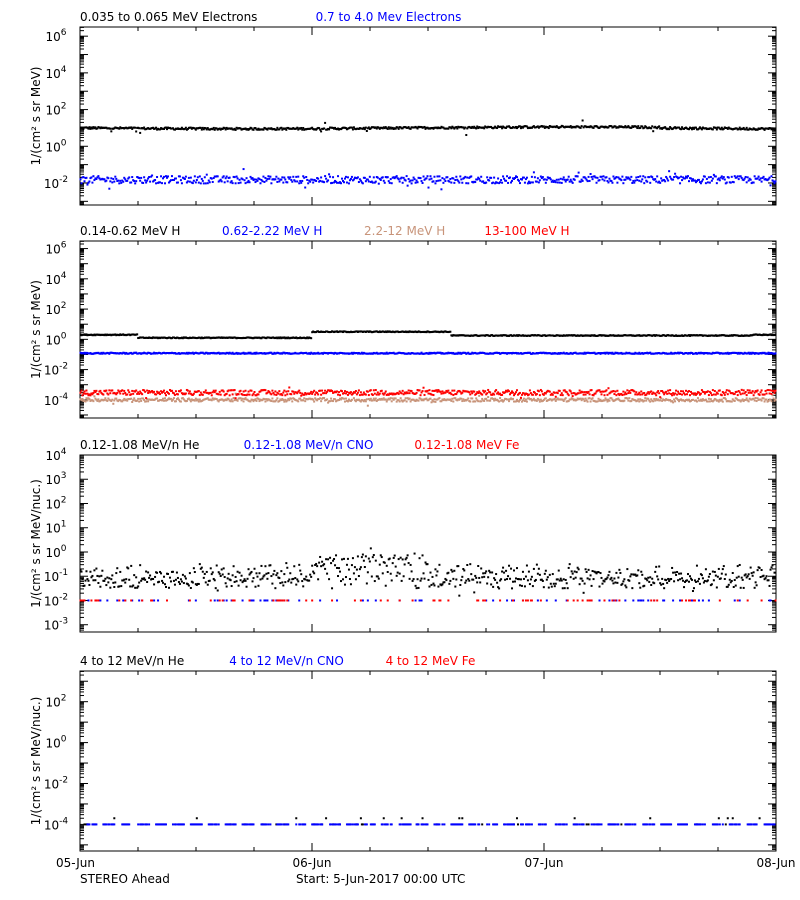 The height and width of the screenshot is (900, 800). I want to click on y-tick-label: 10³, so click(55, 479).